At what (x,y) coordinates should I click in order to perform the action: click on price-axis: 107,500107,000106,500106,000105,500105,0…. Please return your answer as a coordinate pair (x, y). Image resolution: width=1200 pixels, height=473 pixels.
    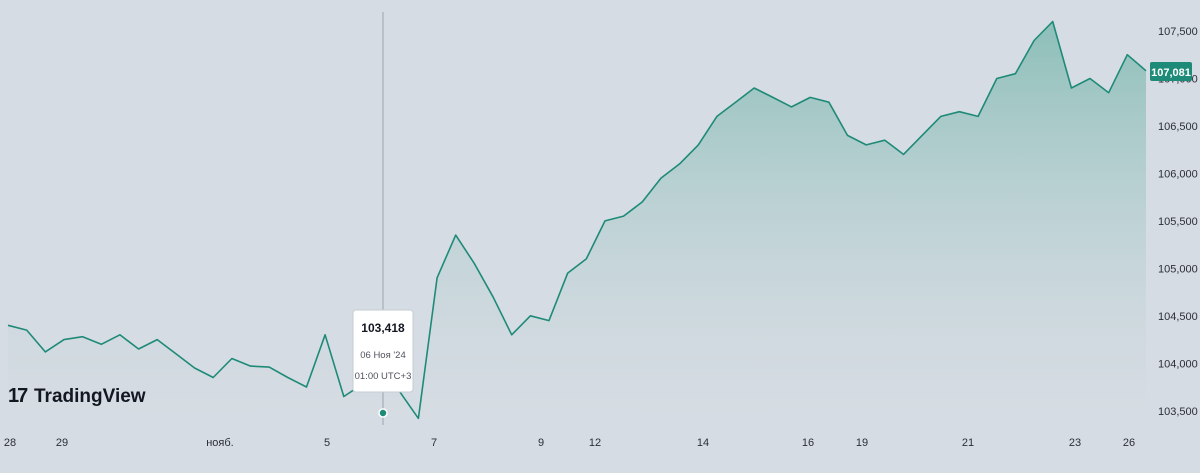
    Looking at the image, I should click on (1178, 222).